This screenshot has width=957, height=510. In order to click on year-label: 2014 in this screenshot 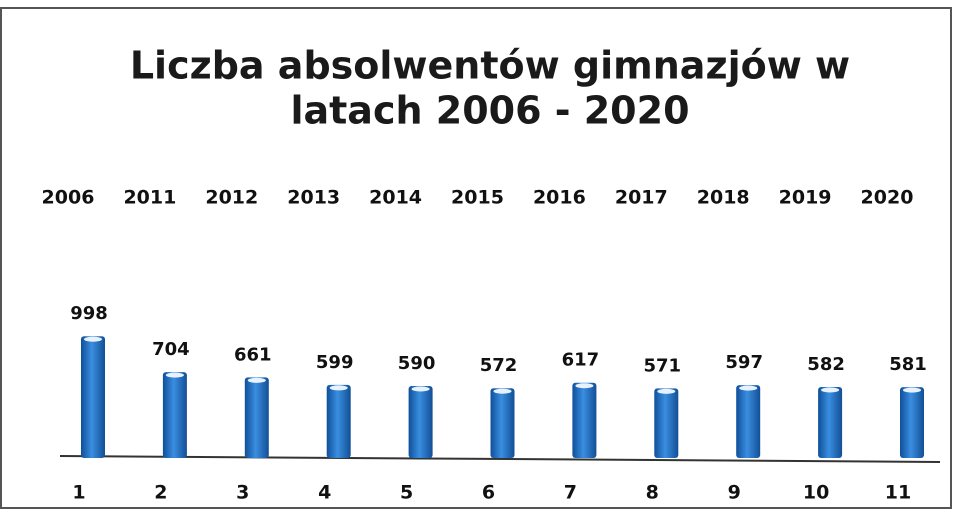, I will do `click(395, 198)`.